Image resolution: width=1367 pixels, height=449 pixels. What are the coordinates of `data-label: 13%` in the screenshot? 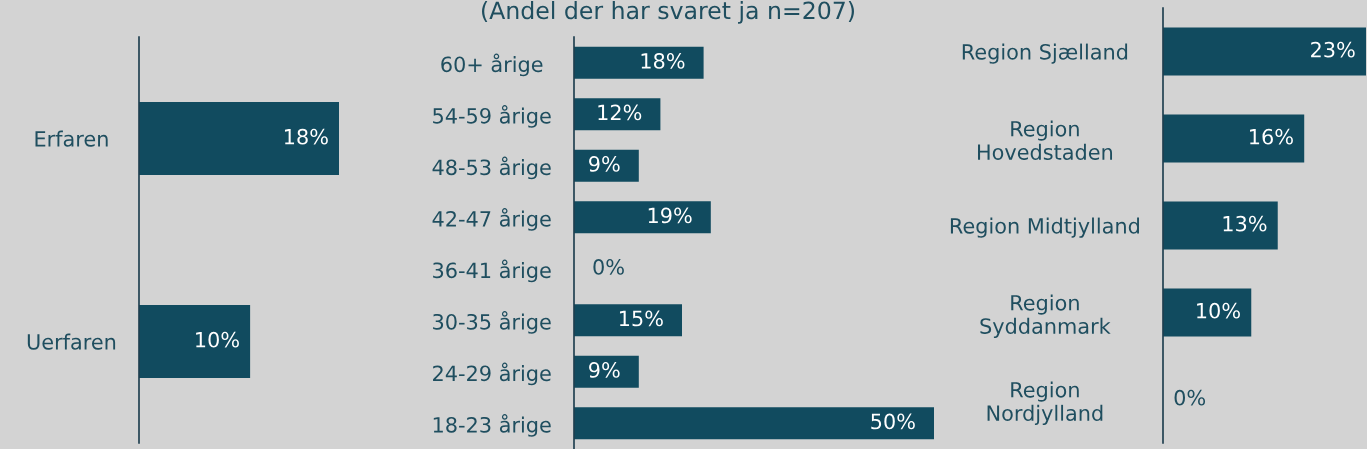 It's located at (1245, 223).